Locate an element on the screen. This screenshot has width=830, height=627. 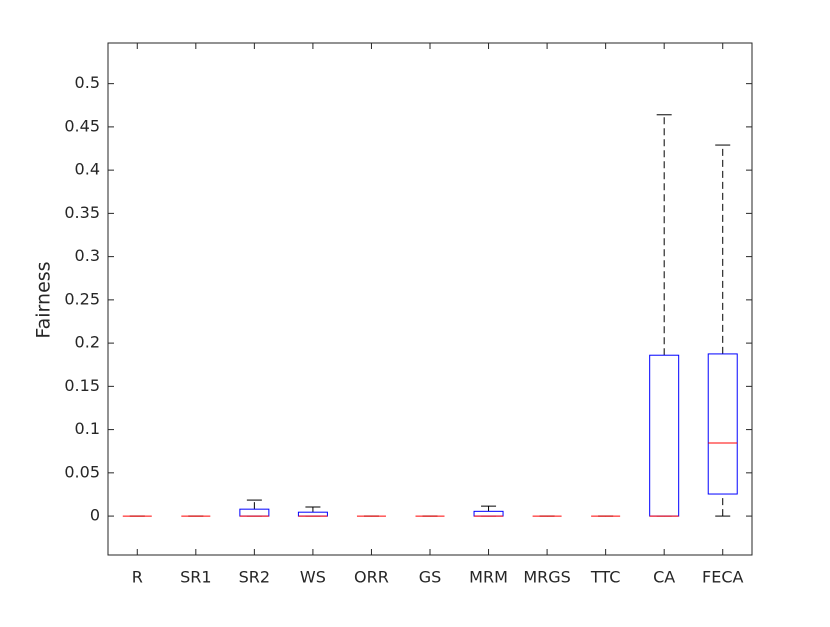
y-tick-label: 0.45 is located at coordinates (82, 125).